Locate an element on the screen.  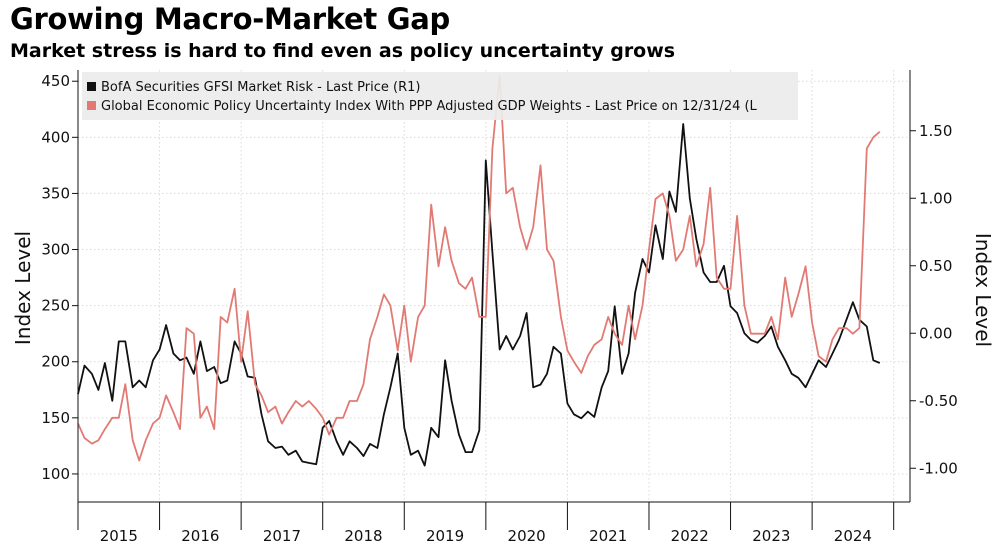
y-left-tick-label: 250 is located at coordinates (55, 306).